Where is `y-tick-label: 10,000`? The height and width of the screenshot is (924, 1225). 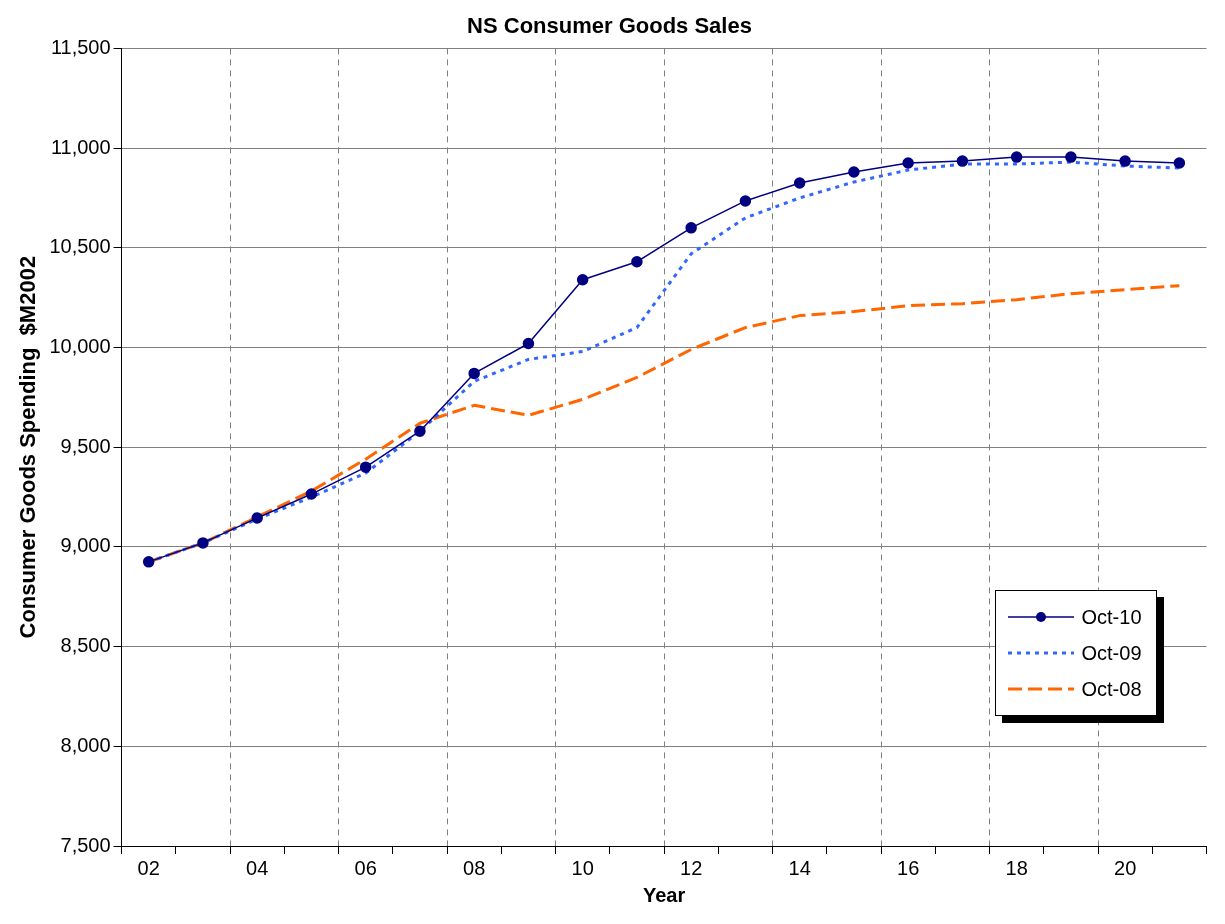
y-tick-label: 10,000 is located at coordinates (80, 346).